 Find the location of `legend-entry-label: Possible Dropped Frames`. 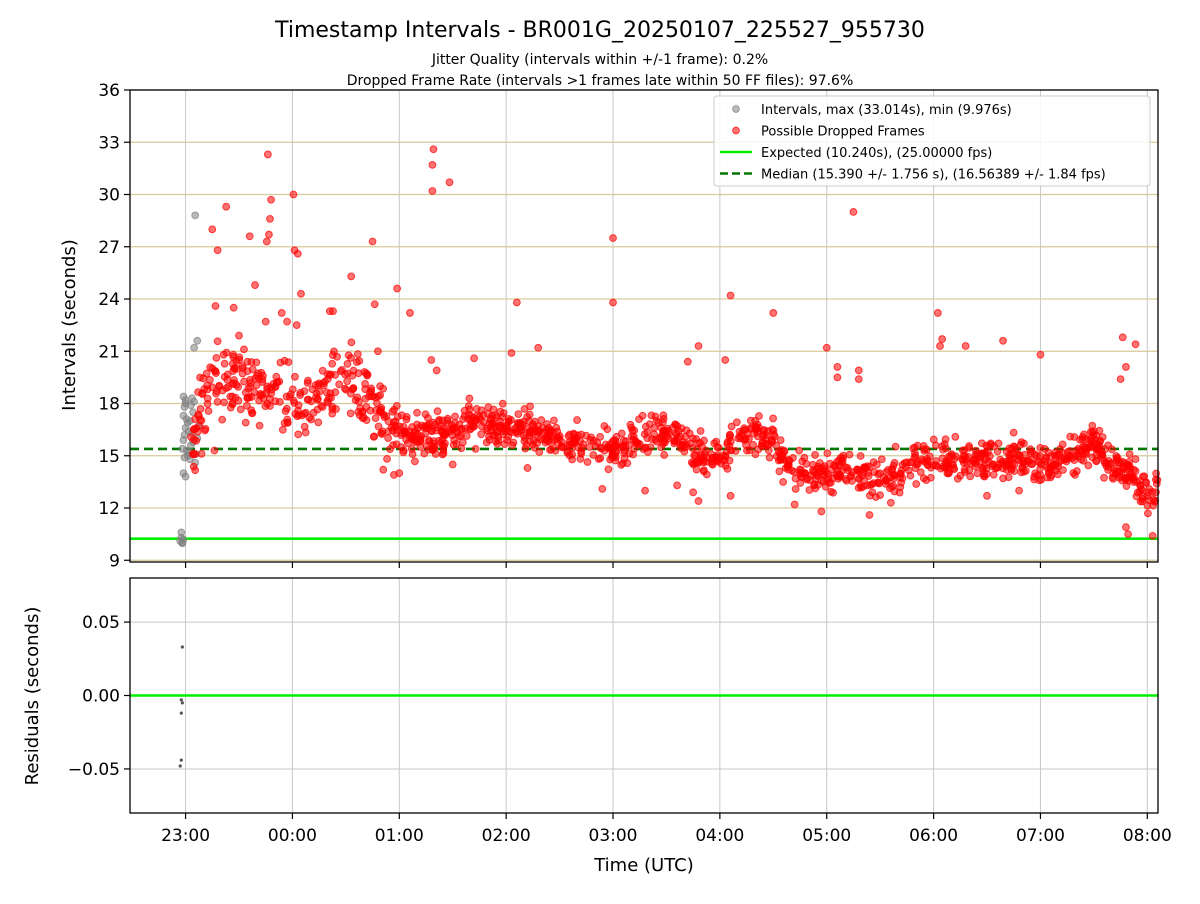

legend-entry-label: Possible Dropped Frames is located at coordinates (843, 132).